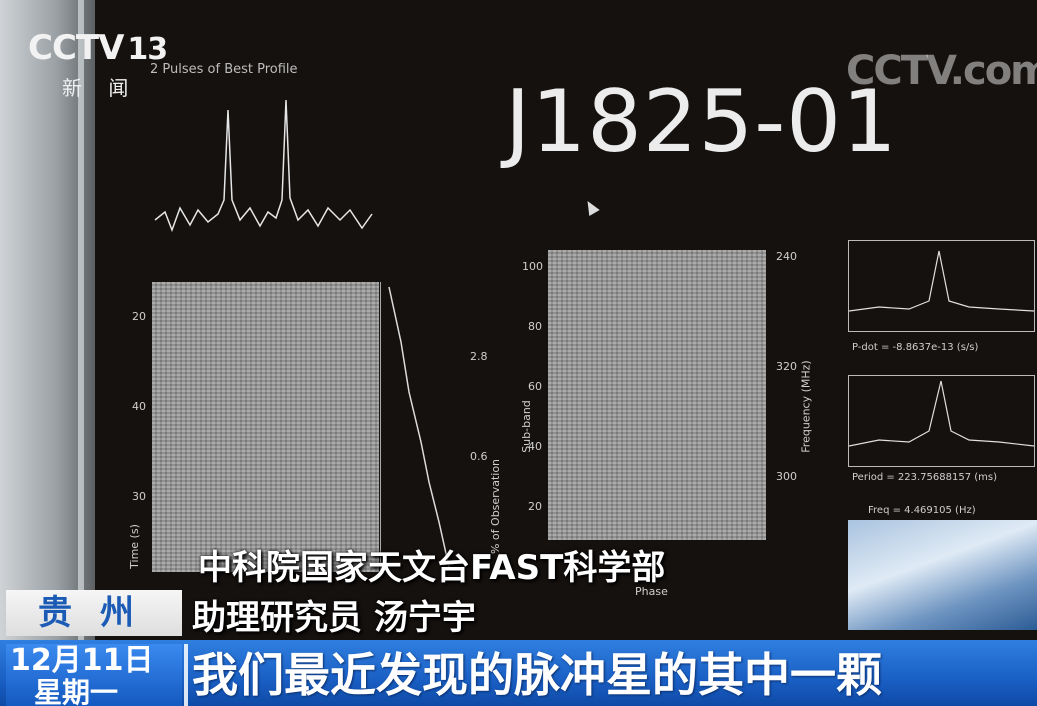  Describe the element at coordinates (535, 446) in the screenshot. I see `mid-tick-4: 40` at that location.